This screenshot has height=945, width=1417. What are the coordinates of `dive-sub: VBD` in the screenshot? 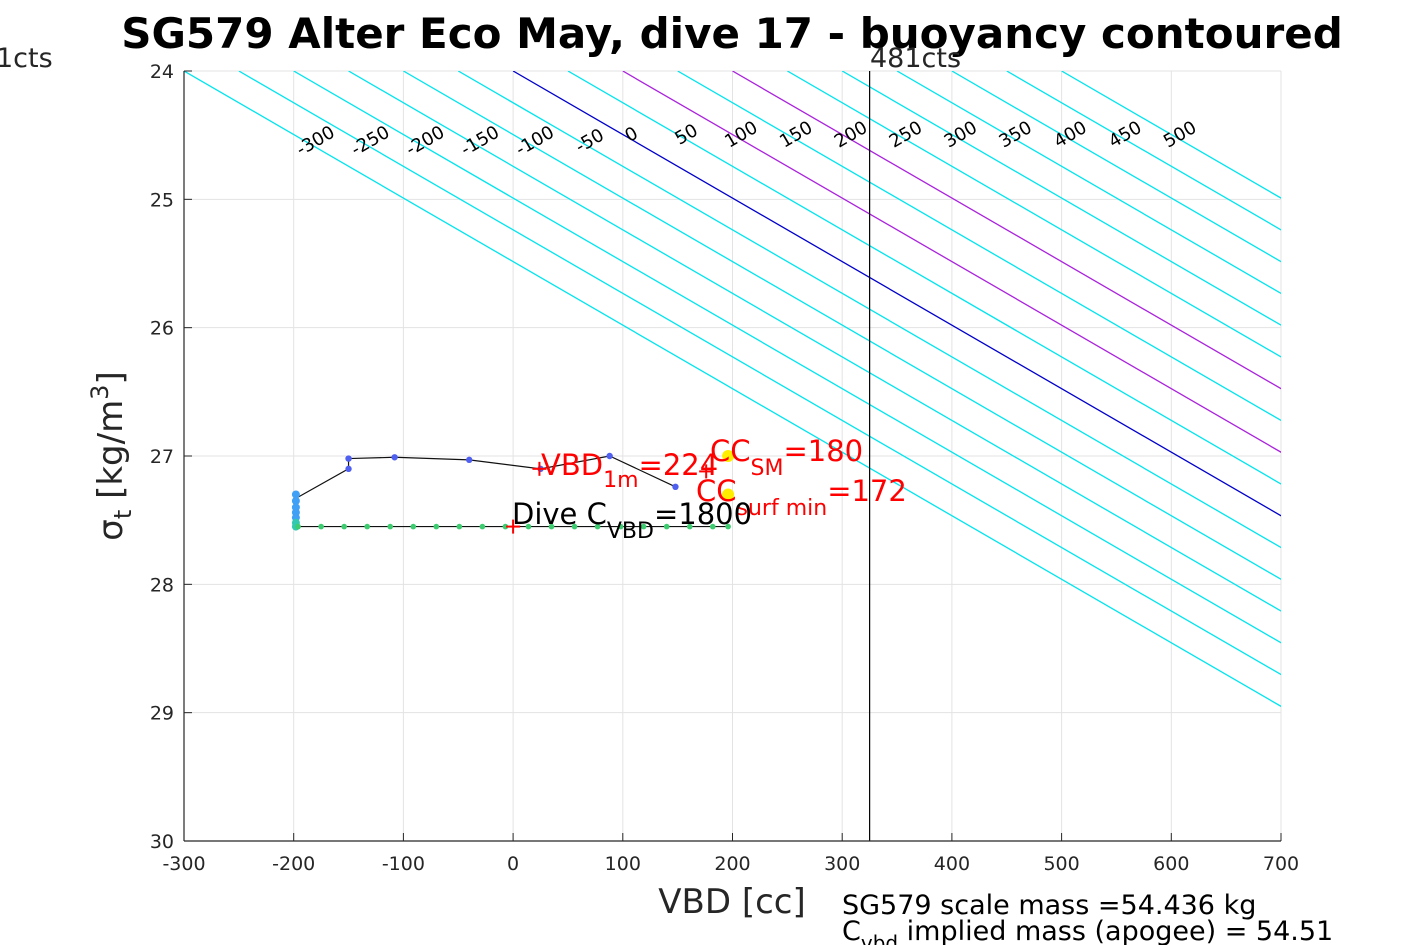 It's located at (630, 531).